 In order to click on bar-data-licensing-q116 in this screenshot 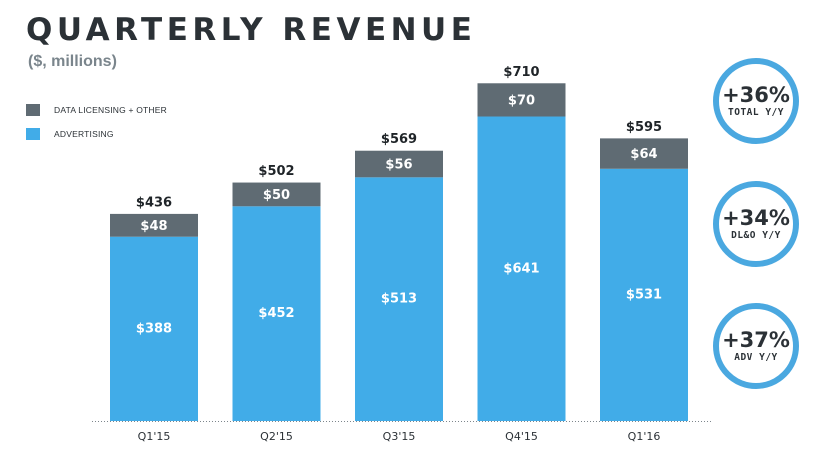, I will do `click(644, 153)`.